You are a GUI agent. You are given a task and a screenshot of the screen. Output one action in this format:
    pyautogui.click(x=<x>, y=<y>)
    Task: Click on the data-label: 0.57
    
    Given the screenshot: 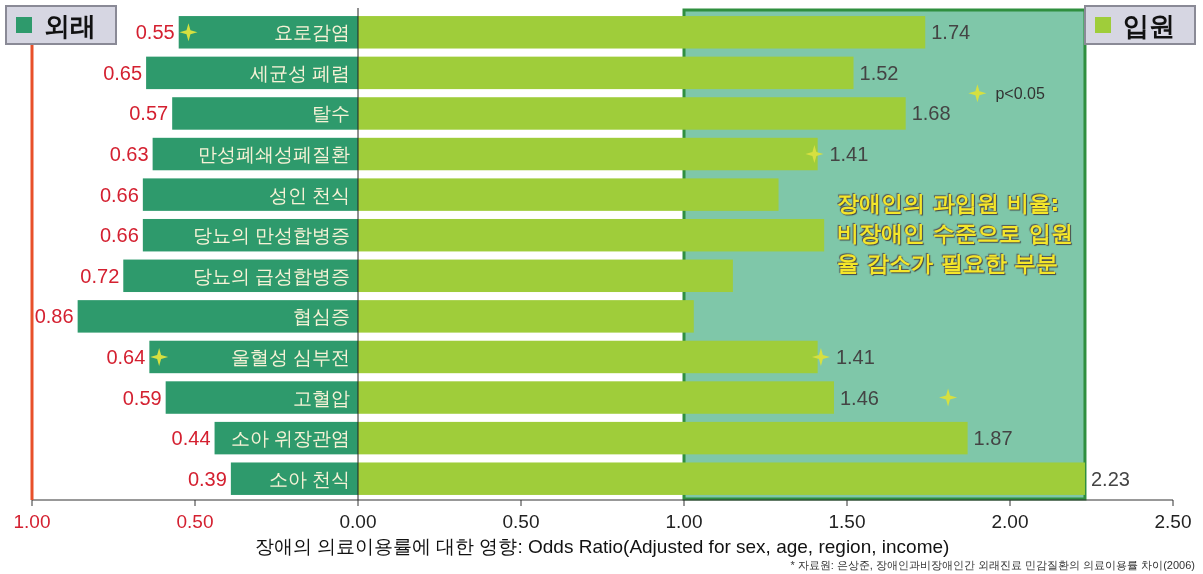 What is the action you would take?
    pyautogui.click(x=149, y=113)
    